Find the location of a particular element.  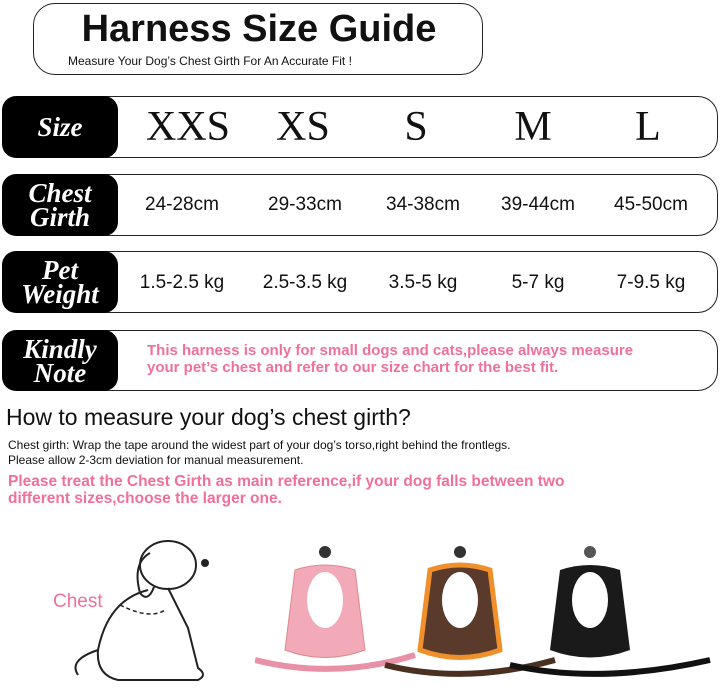

chest-m: 39-44cm is located at coordinates (538, 204).